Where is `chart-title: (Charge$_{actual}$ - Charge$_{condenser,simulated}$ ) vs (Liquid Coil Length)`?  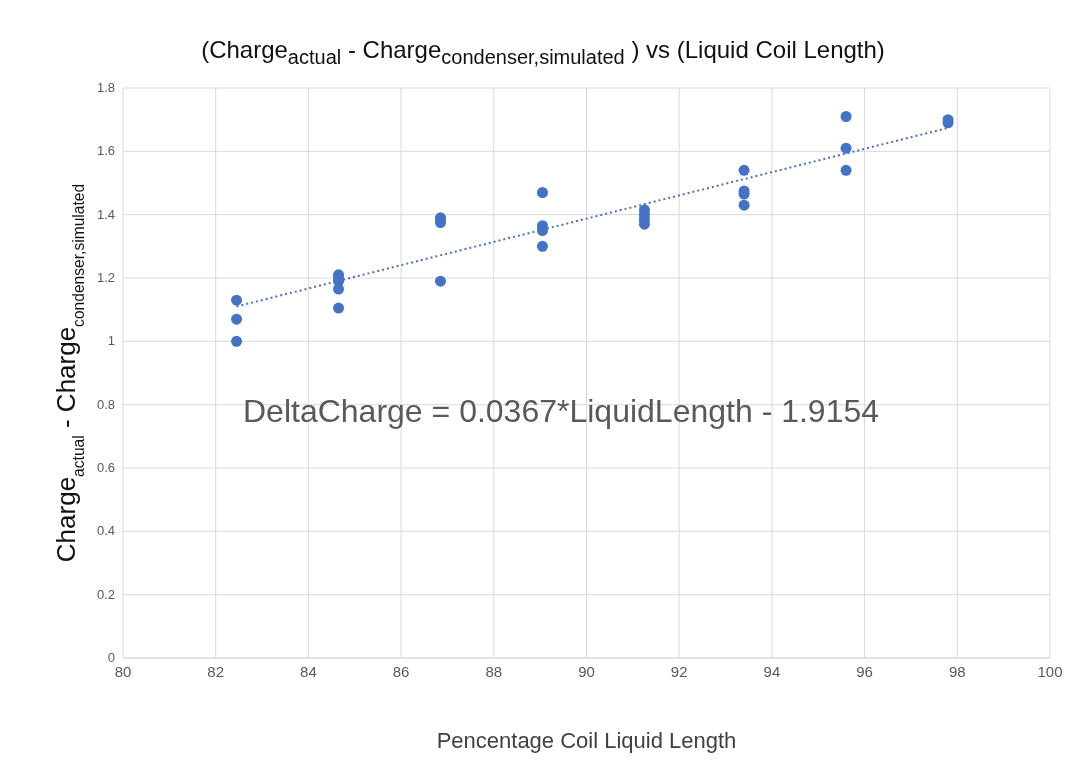
chart-title: (Charge$_{actual}$ - Charge$_{condenser,simulated}$ ) vs (Liquid Coil Length) is located at coordinates (543, 52).